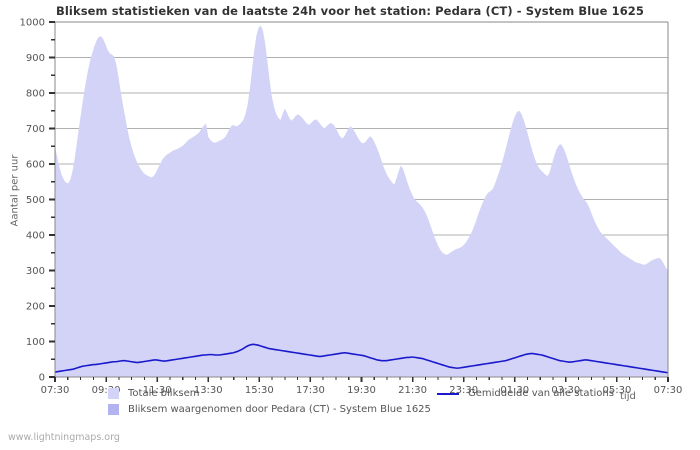 This screenshot has height=450, width=700. I want to click on svg-text: 09:30, so click(106, 390).